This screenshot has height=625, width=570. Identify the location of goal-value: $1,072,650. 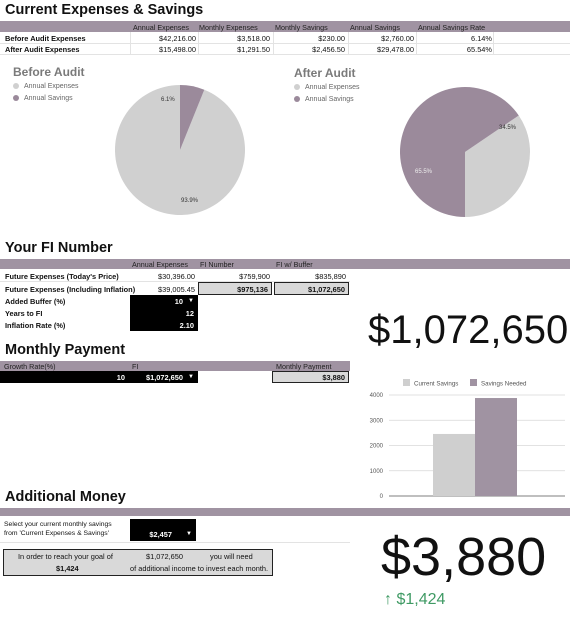
(164, 556).